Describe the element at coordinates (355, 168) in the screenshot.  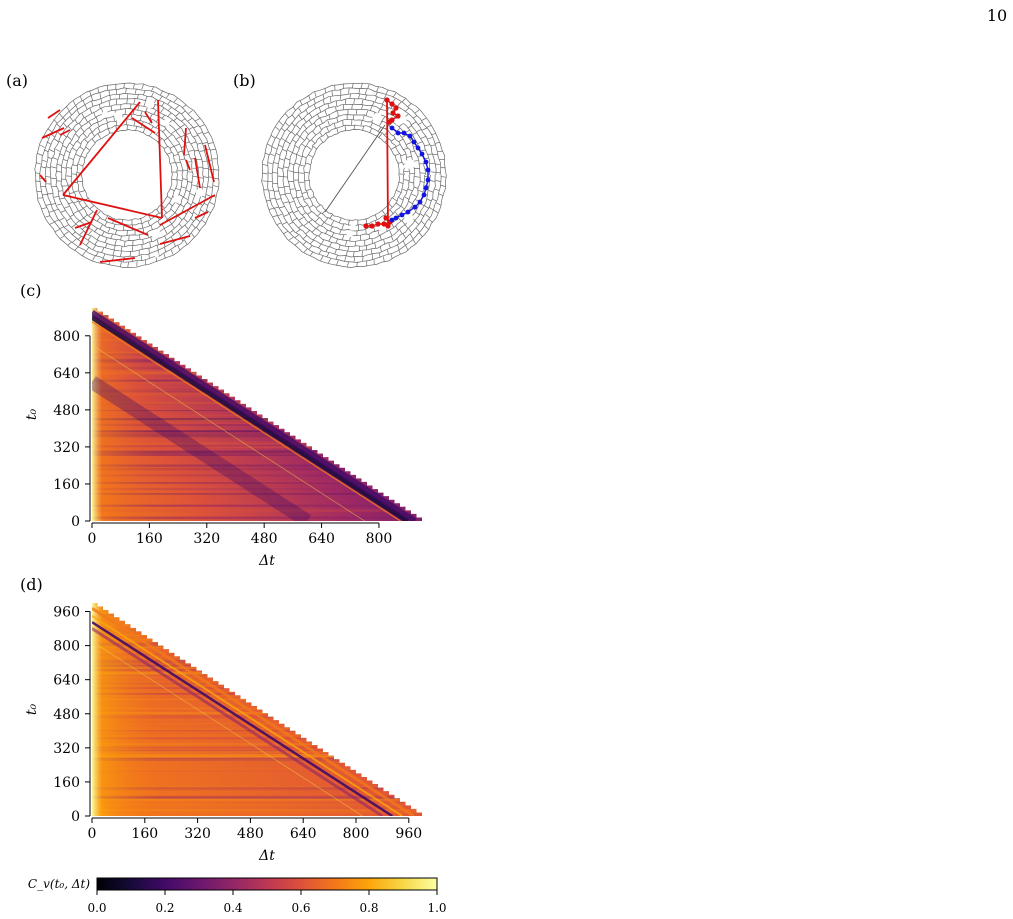
I see `thin-chord` at that location.